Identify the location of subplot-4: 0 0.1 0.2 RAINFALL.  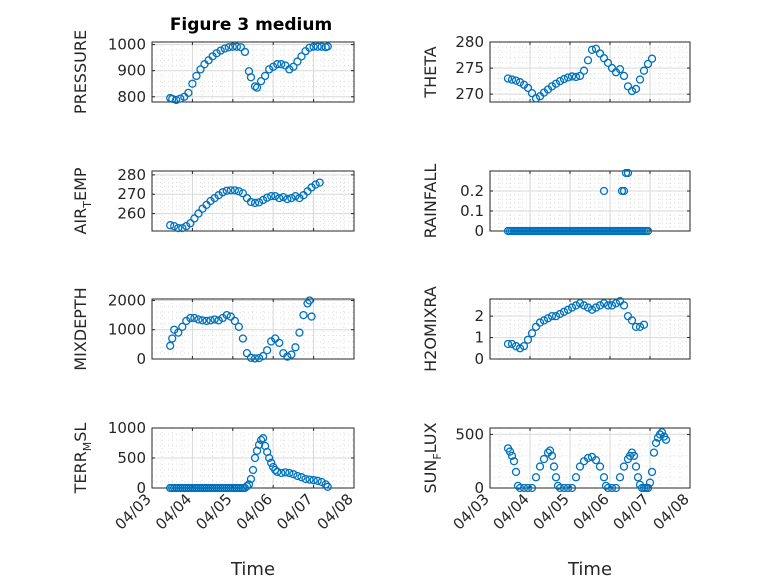
(556, 202).